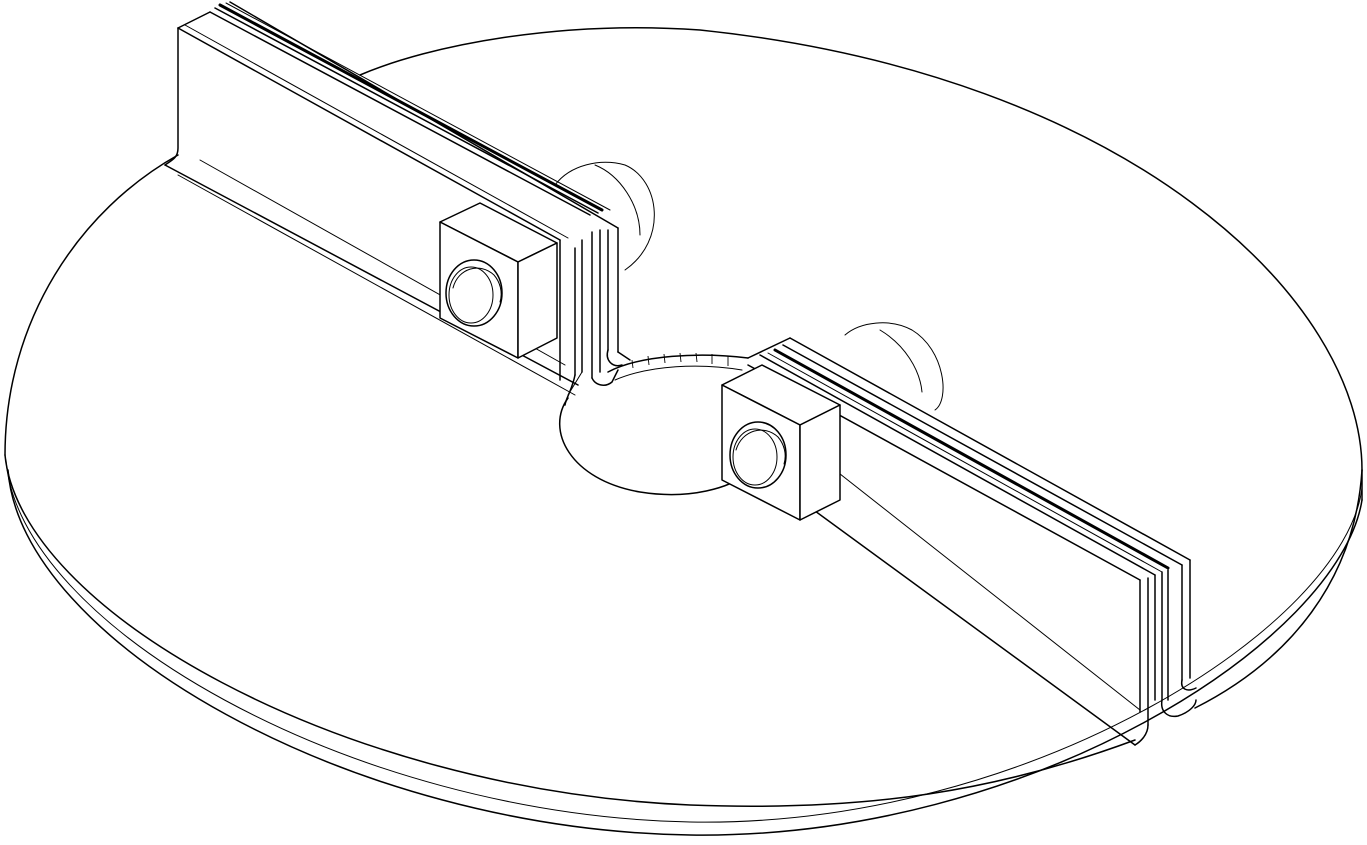 The width and height of the screenshot is (1367, 845). Describe the element at coordinates (604, 216) in the screenshot. I see `left-cylinder` at that location.